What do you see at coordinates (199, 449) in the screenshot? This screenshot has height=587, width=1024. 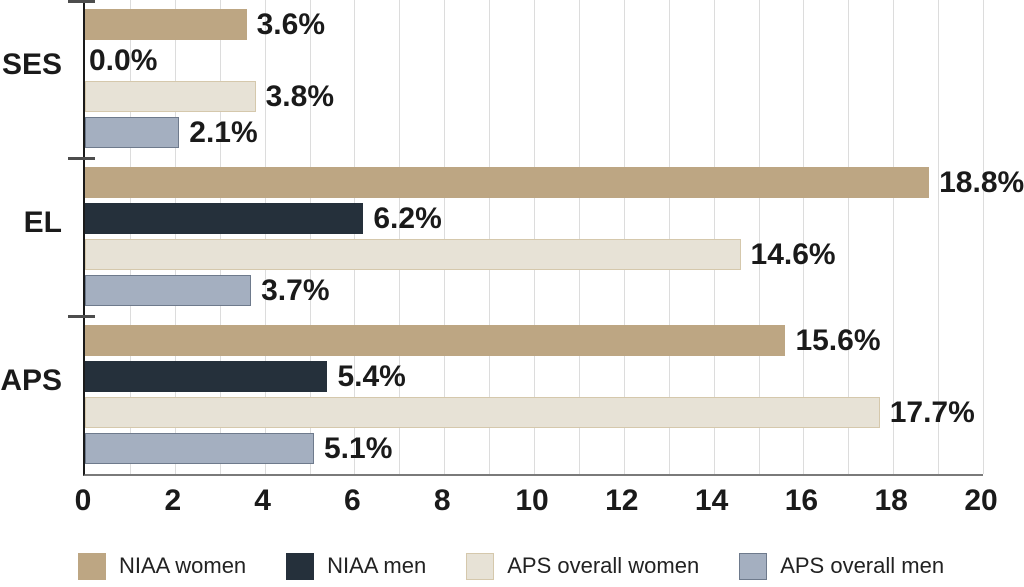 I see `bar-aps-aps-overall-men` at bounding box center [199, 449].